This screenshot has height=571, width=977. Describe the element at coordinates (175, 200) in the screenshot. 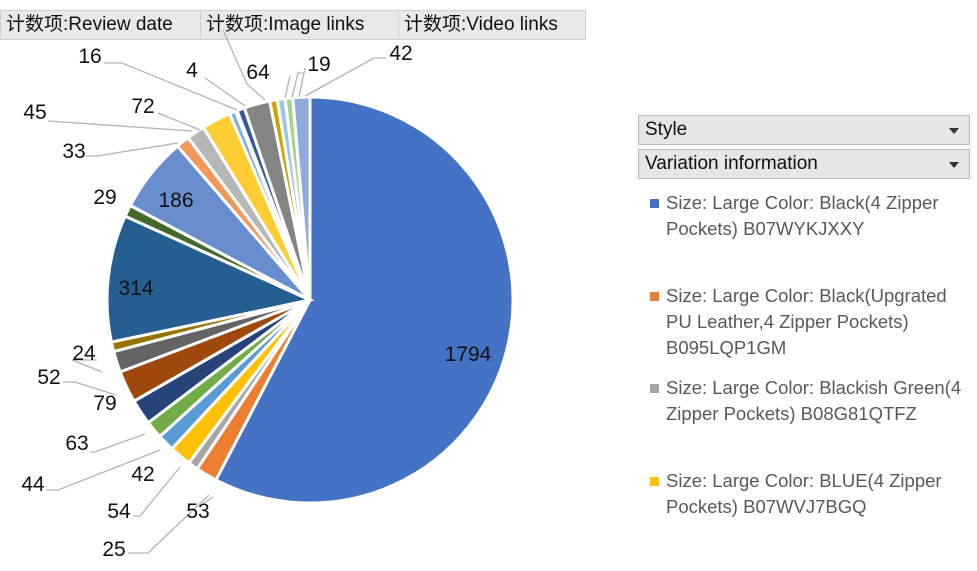

I see `data-label-186: 186` at that location.